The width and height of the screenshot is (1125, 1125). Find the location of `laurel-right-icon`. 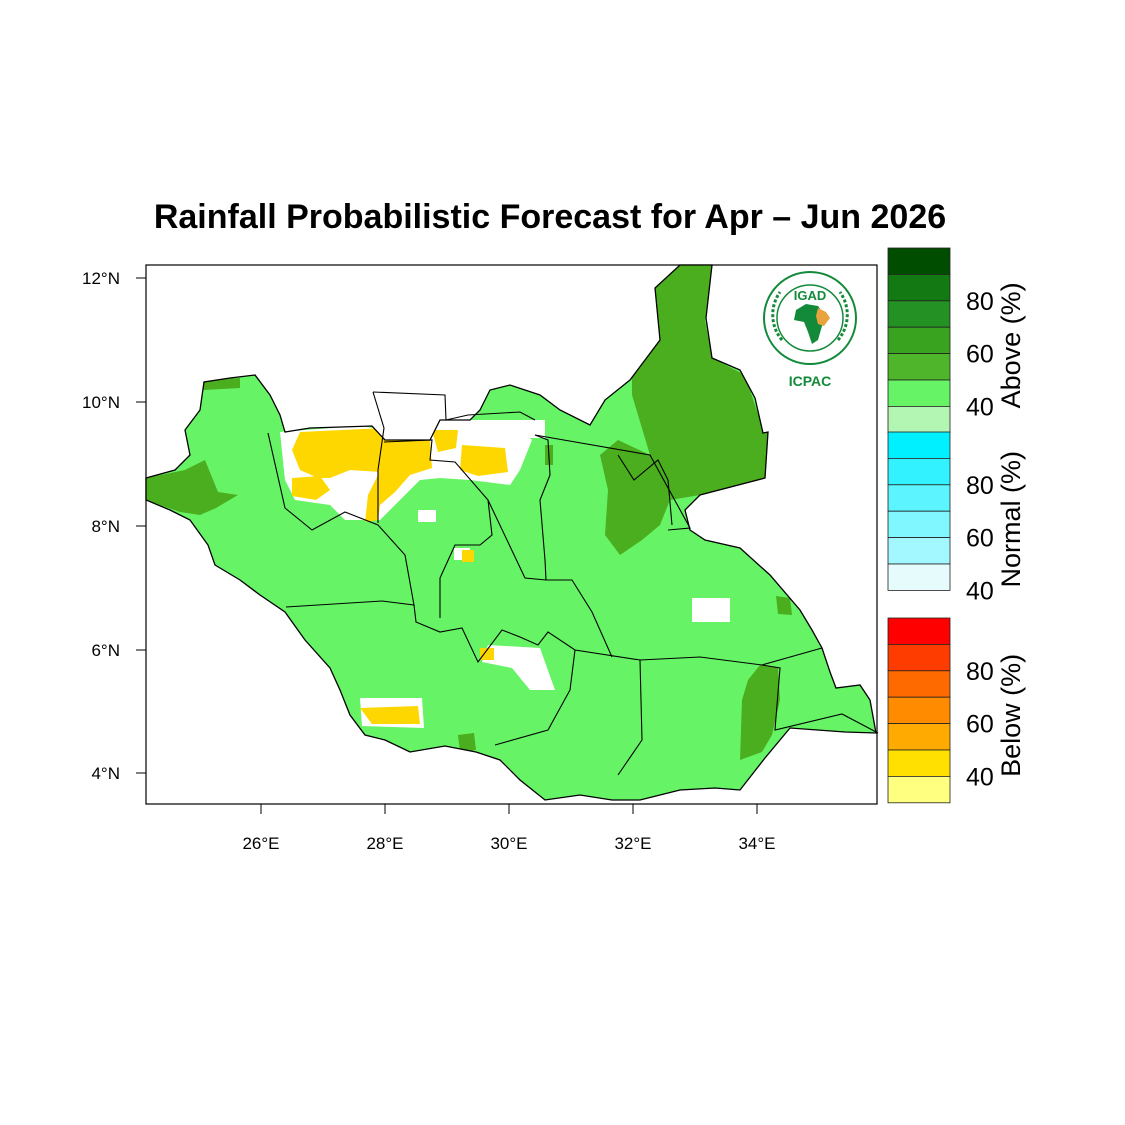

laurel-right-icon is located at coordinates (842, 316).